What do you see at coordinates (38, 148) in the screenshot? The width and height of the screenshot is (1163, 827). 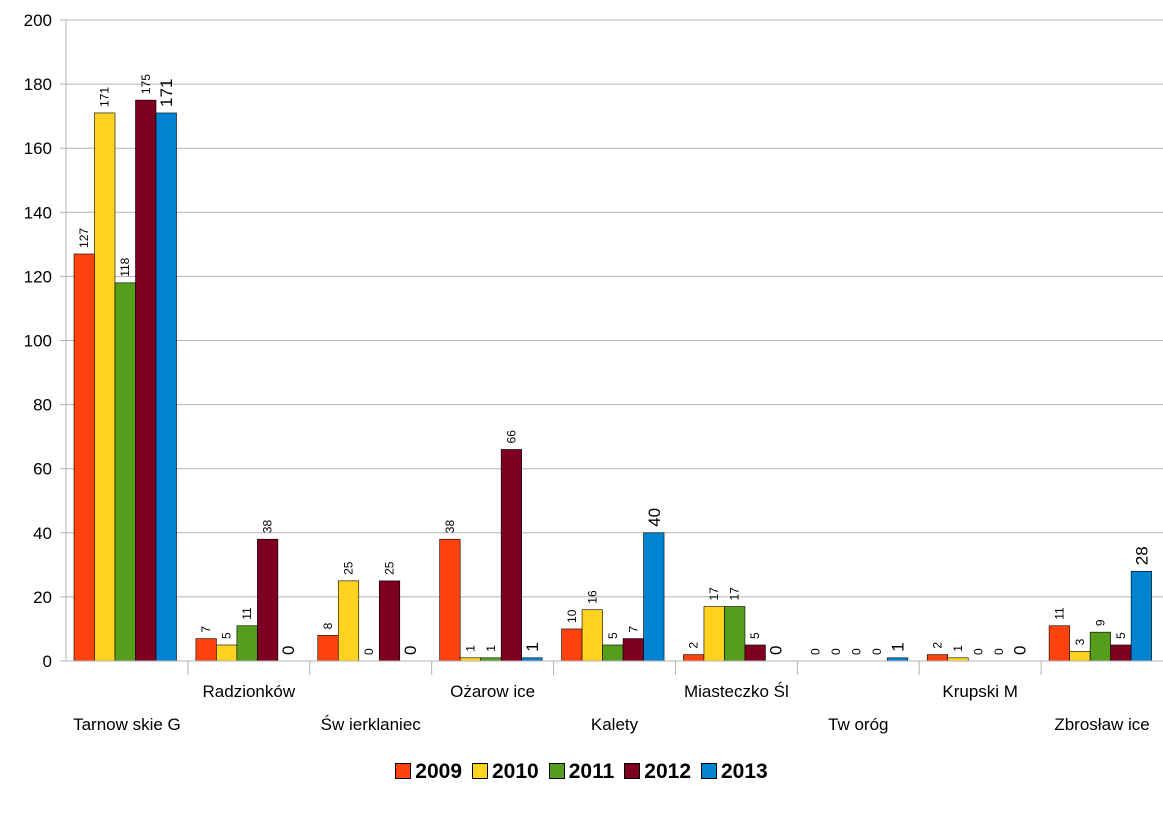 I see `y-tick-label: 160` at bounding box center [38, 148].